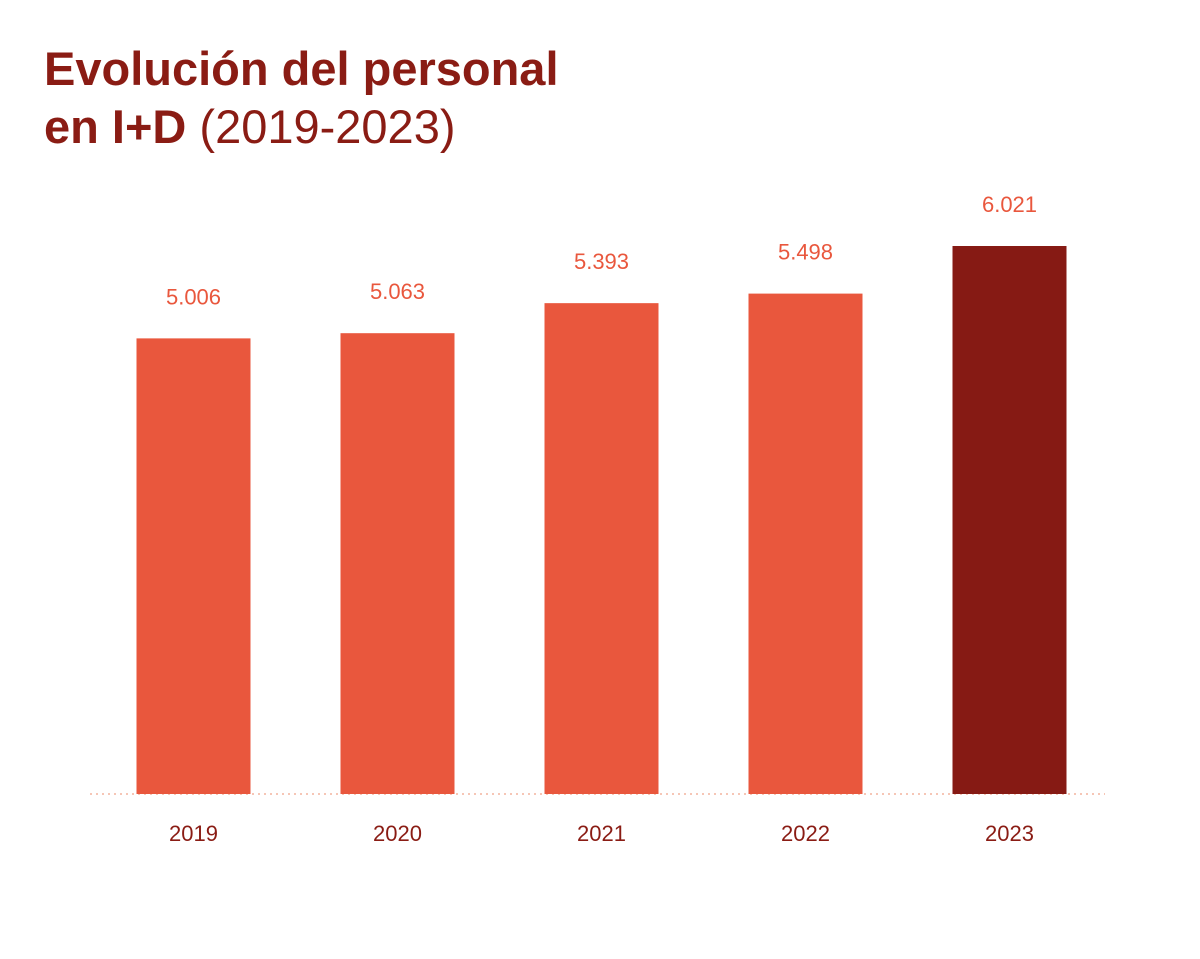 Image resolution: width=1200 pixels, height=959 pixels. I want to click on bar-2020, so click(397, 563).